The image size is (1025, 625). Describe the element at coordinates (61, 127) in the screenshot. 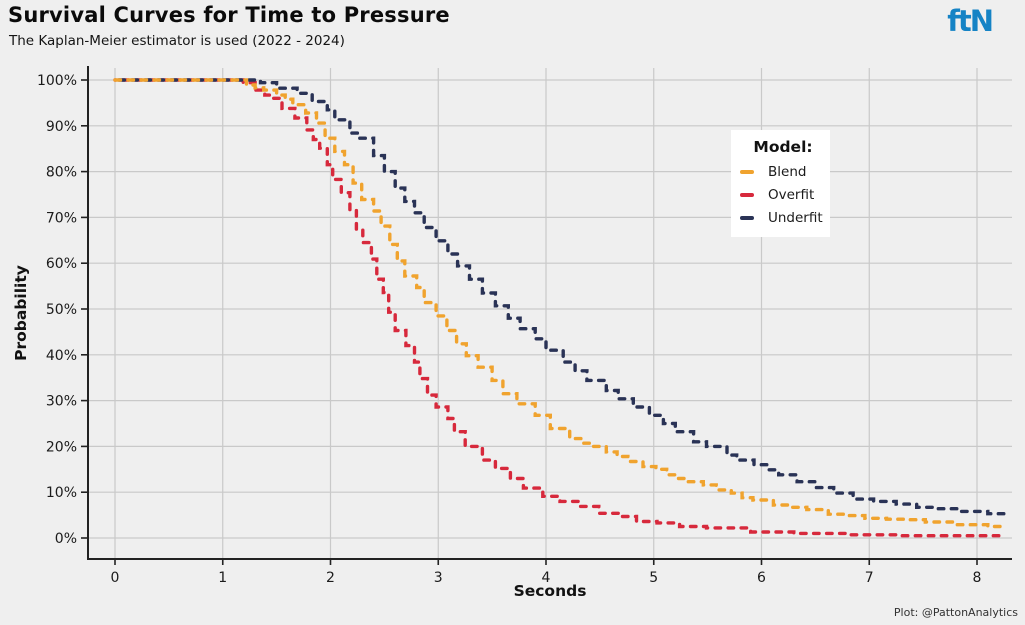

I see `y-tick-label: 90%` at that location.